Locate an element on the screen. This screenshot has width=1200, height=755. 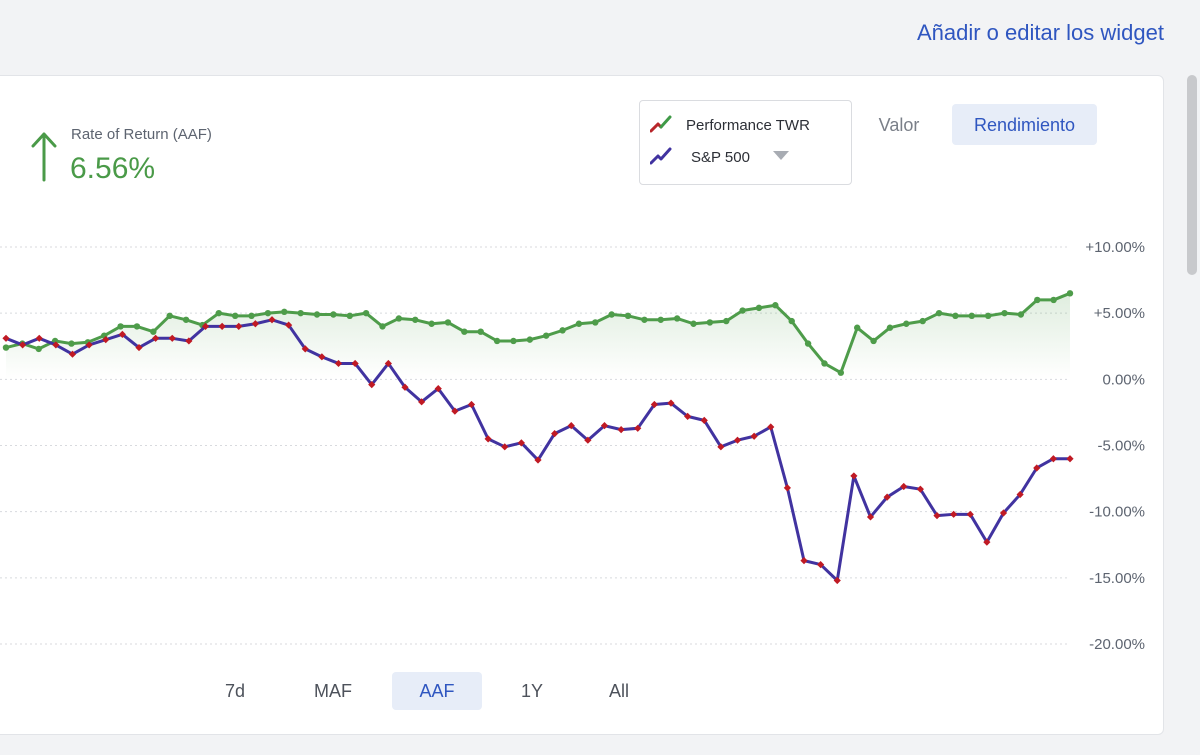
rendimiento-toggle-button: Rendimiento is located at coordinates (1024, 124).